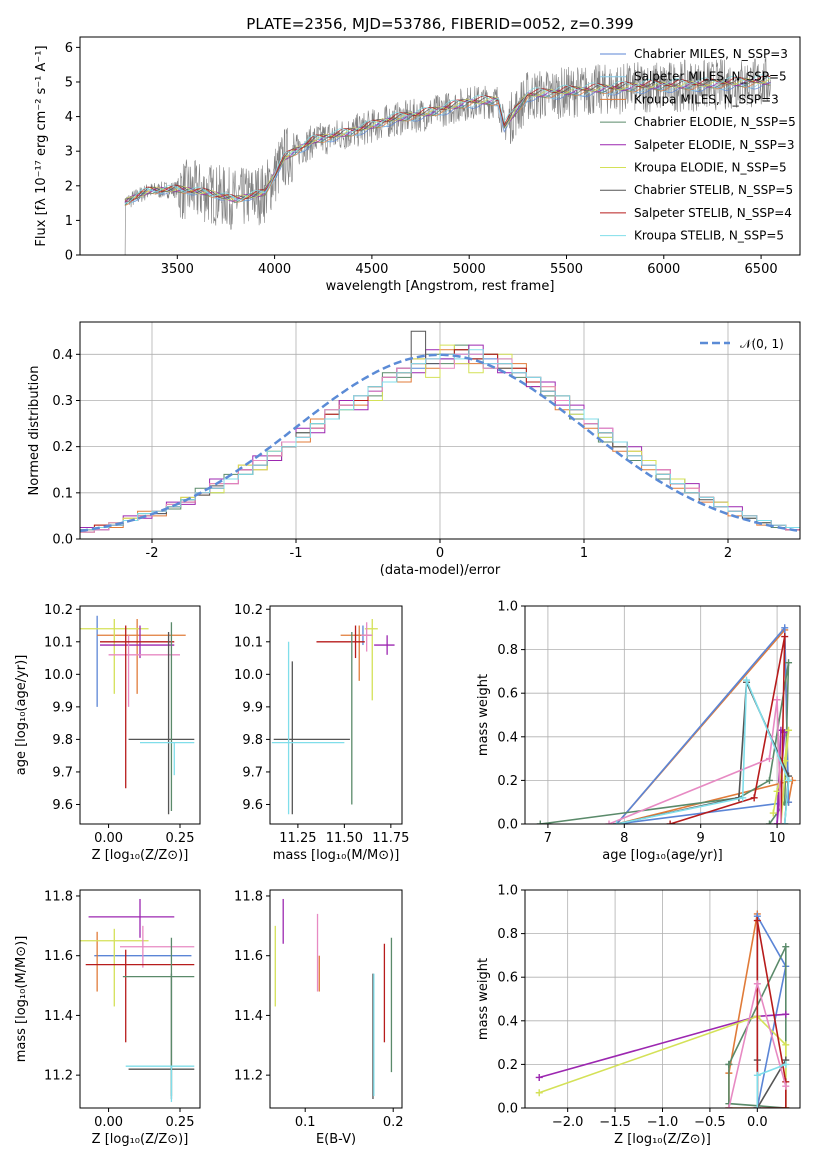  What do you see at coordinates (152, 553) in the screenshot?
I see `x-tick-label: -2` at bounding box center [152, 553].